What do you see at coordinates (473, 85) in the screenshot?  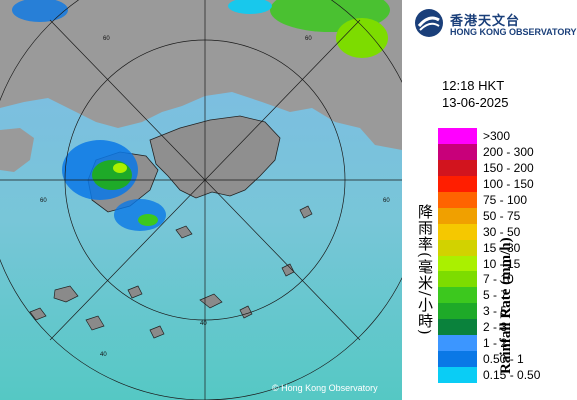 I see `timestamp-time: 12:18 HKT` at bounding box center [473, 85].